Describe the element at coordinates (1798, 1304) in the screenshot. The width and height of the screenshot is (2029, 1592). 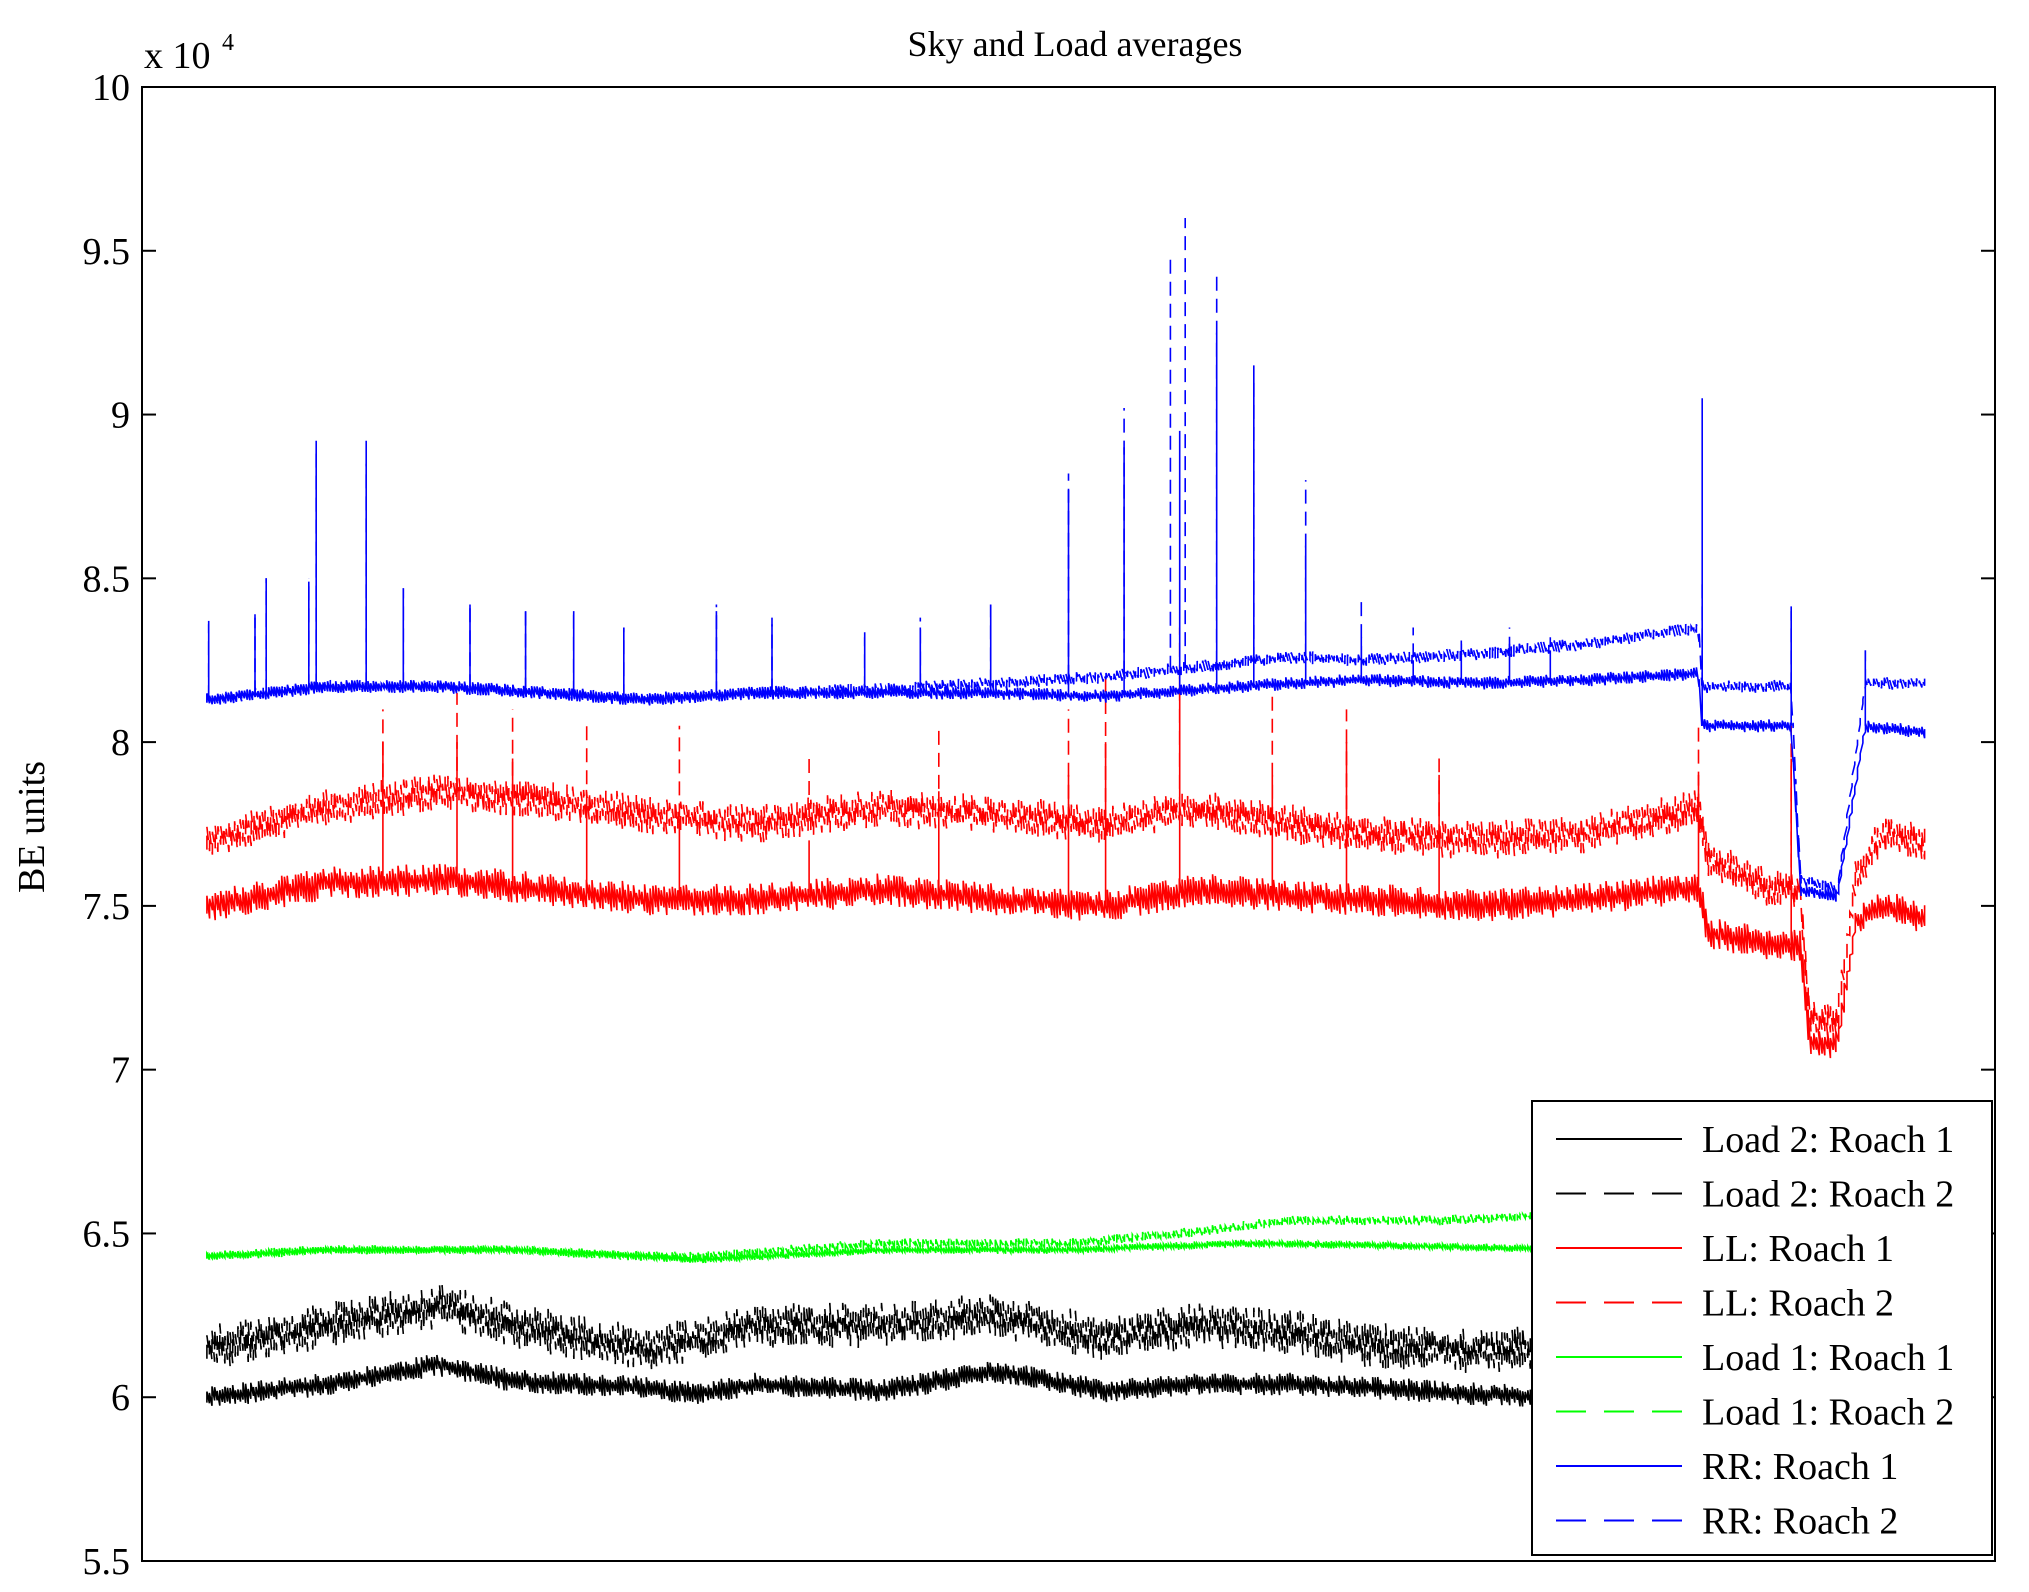
I see `legend-label: LL: Roach 2` at that location.